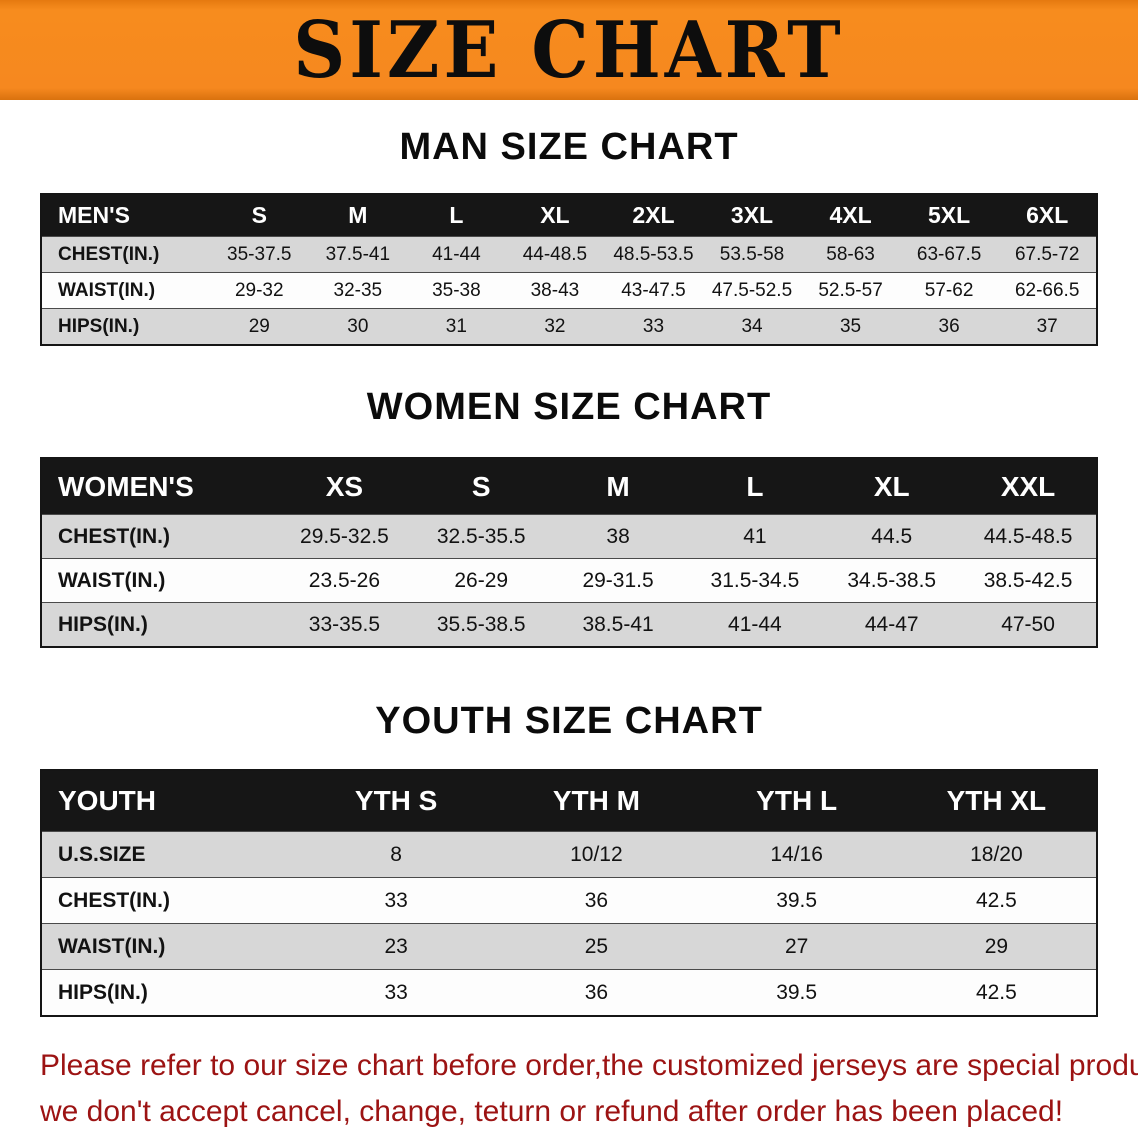  I want to click on size-value: 25, so click(596, 946).